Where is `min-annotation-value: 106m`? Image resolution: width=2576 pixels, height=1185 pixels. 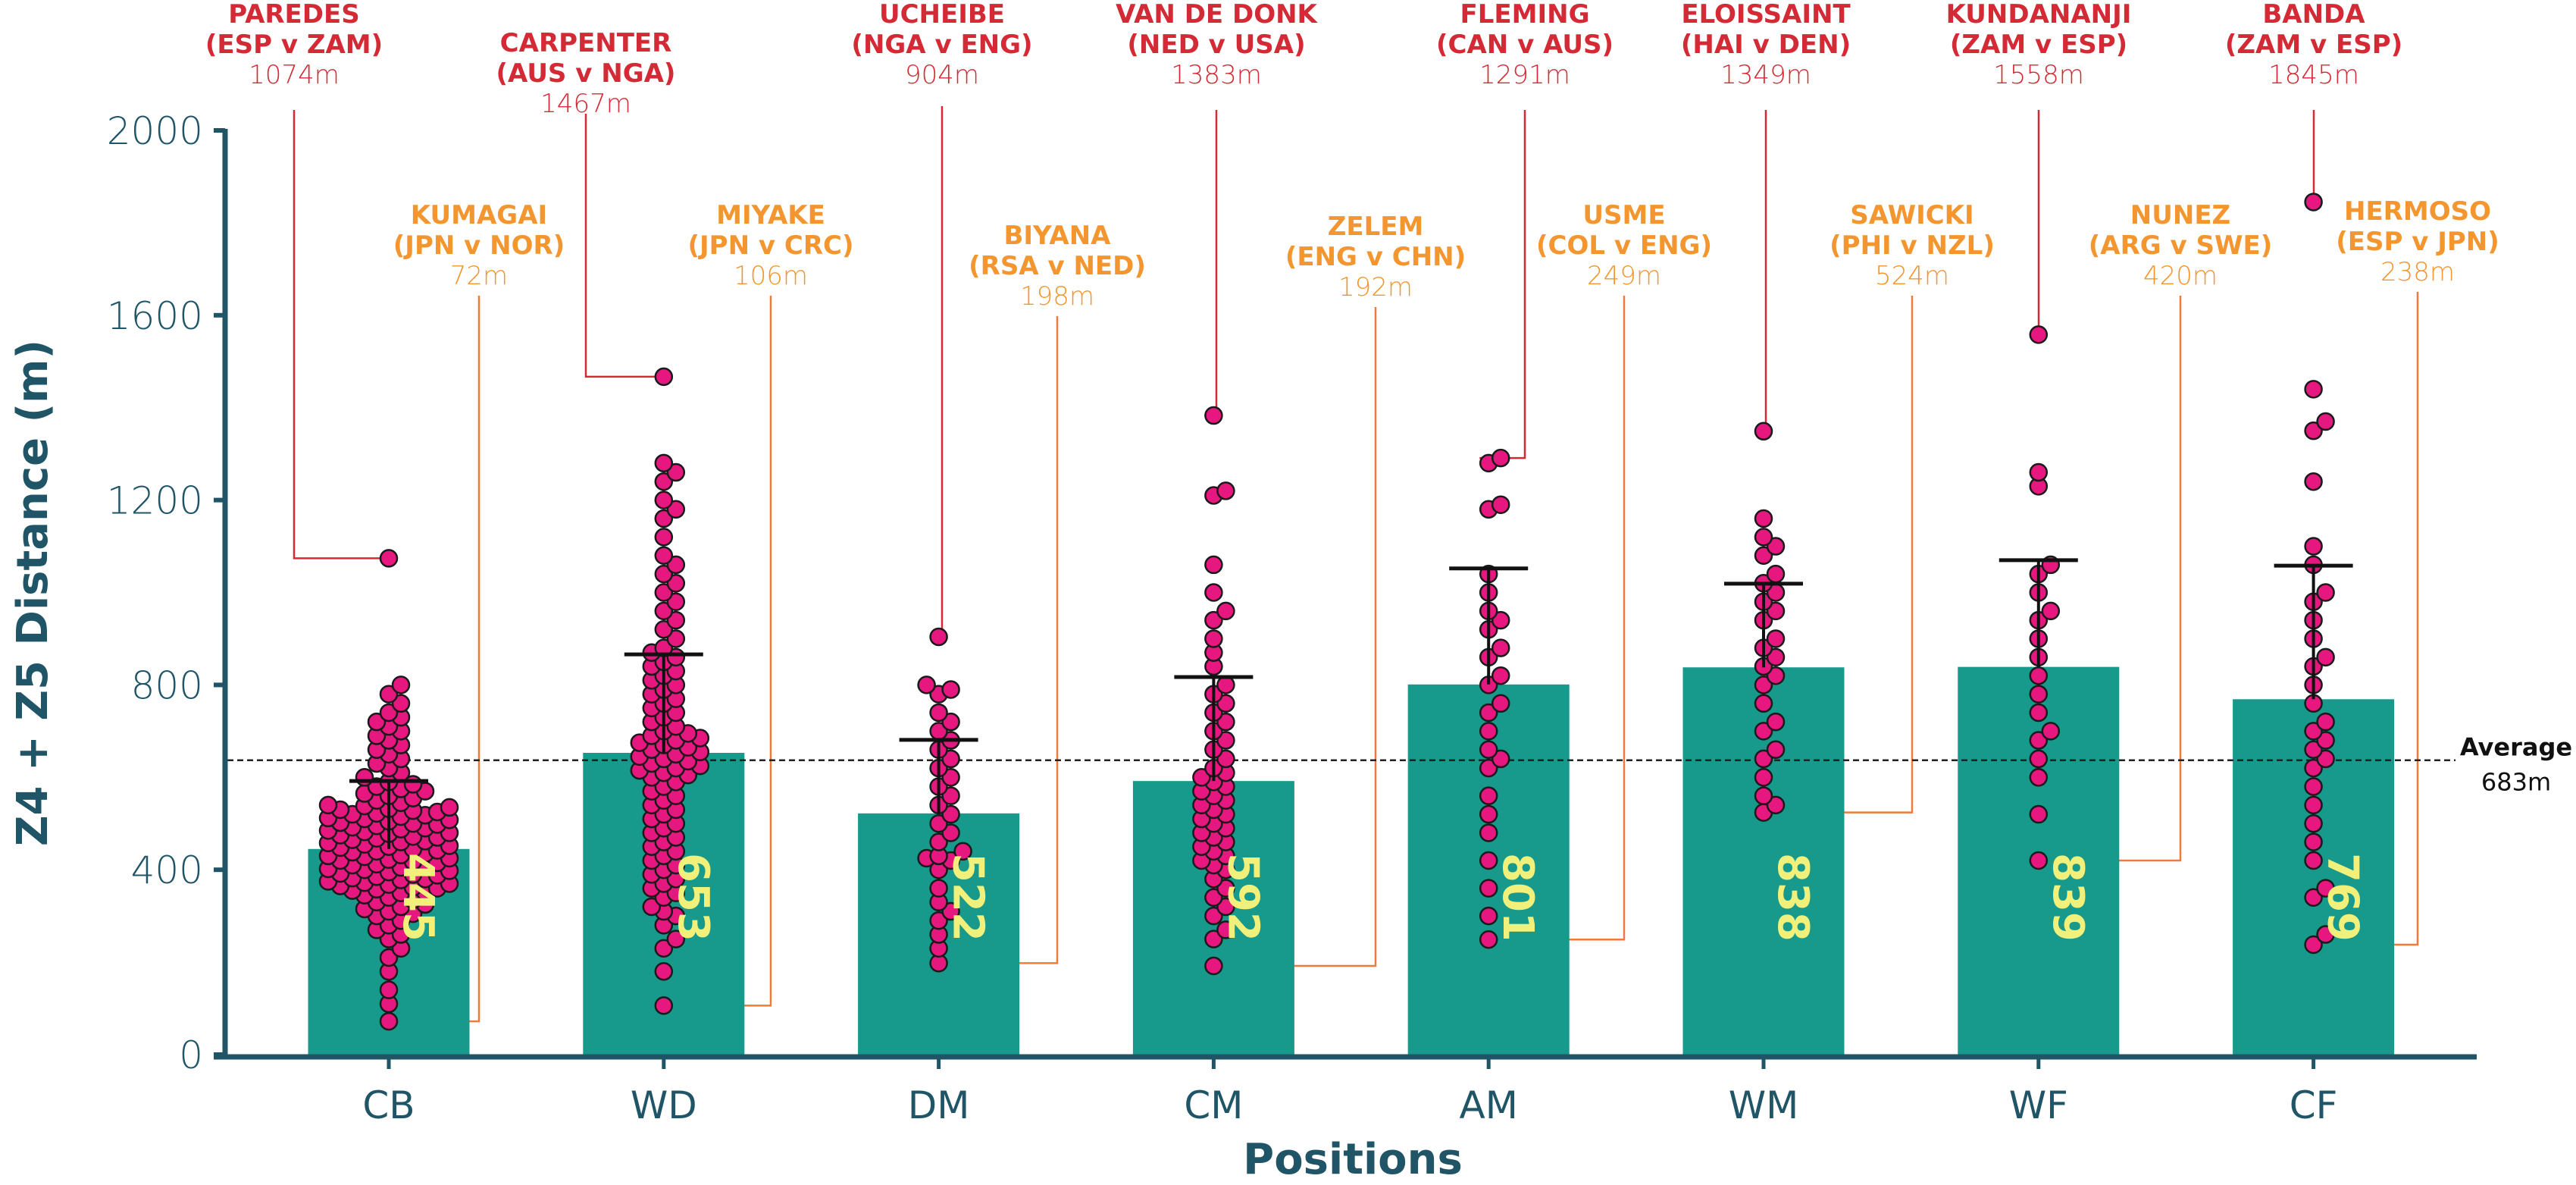 min-annotation-value: 106m is located at coordinates (771, 276).